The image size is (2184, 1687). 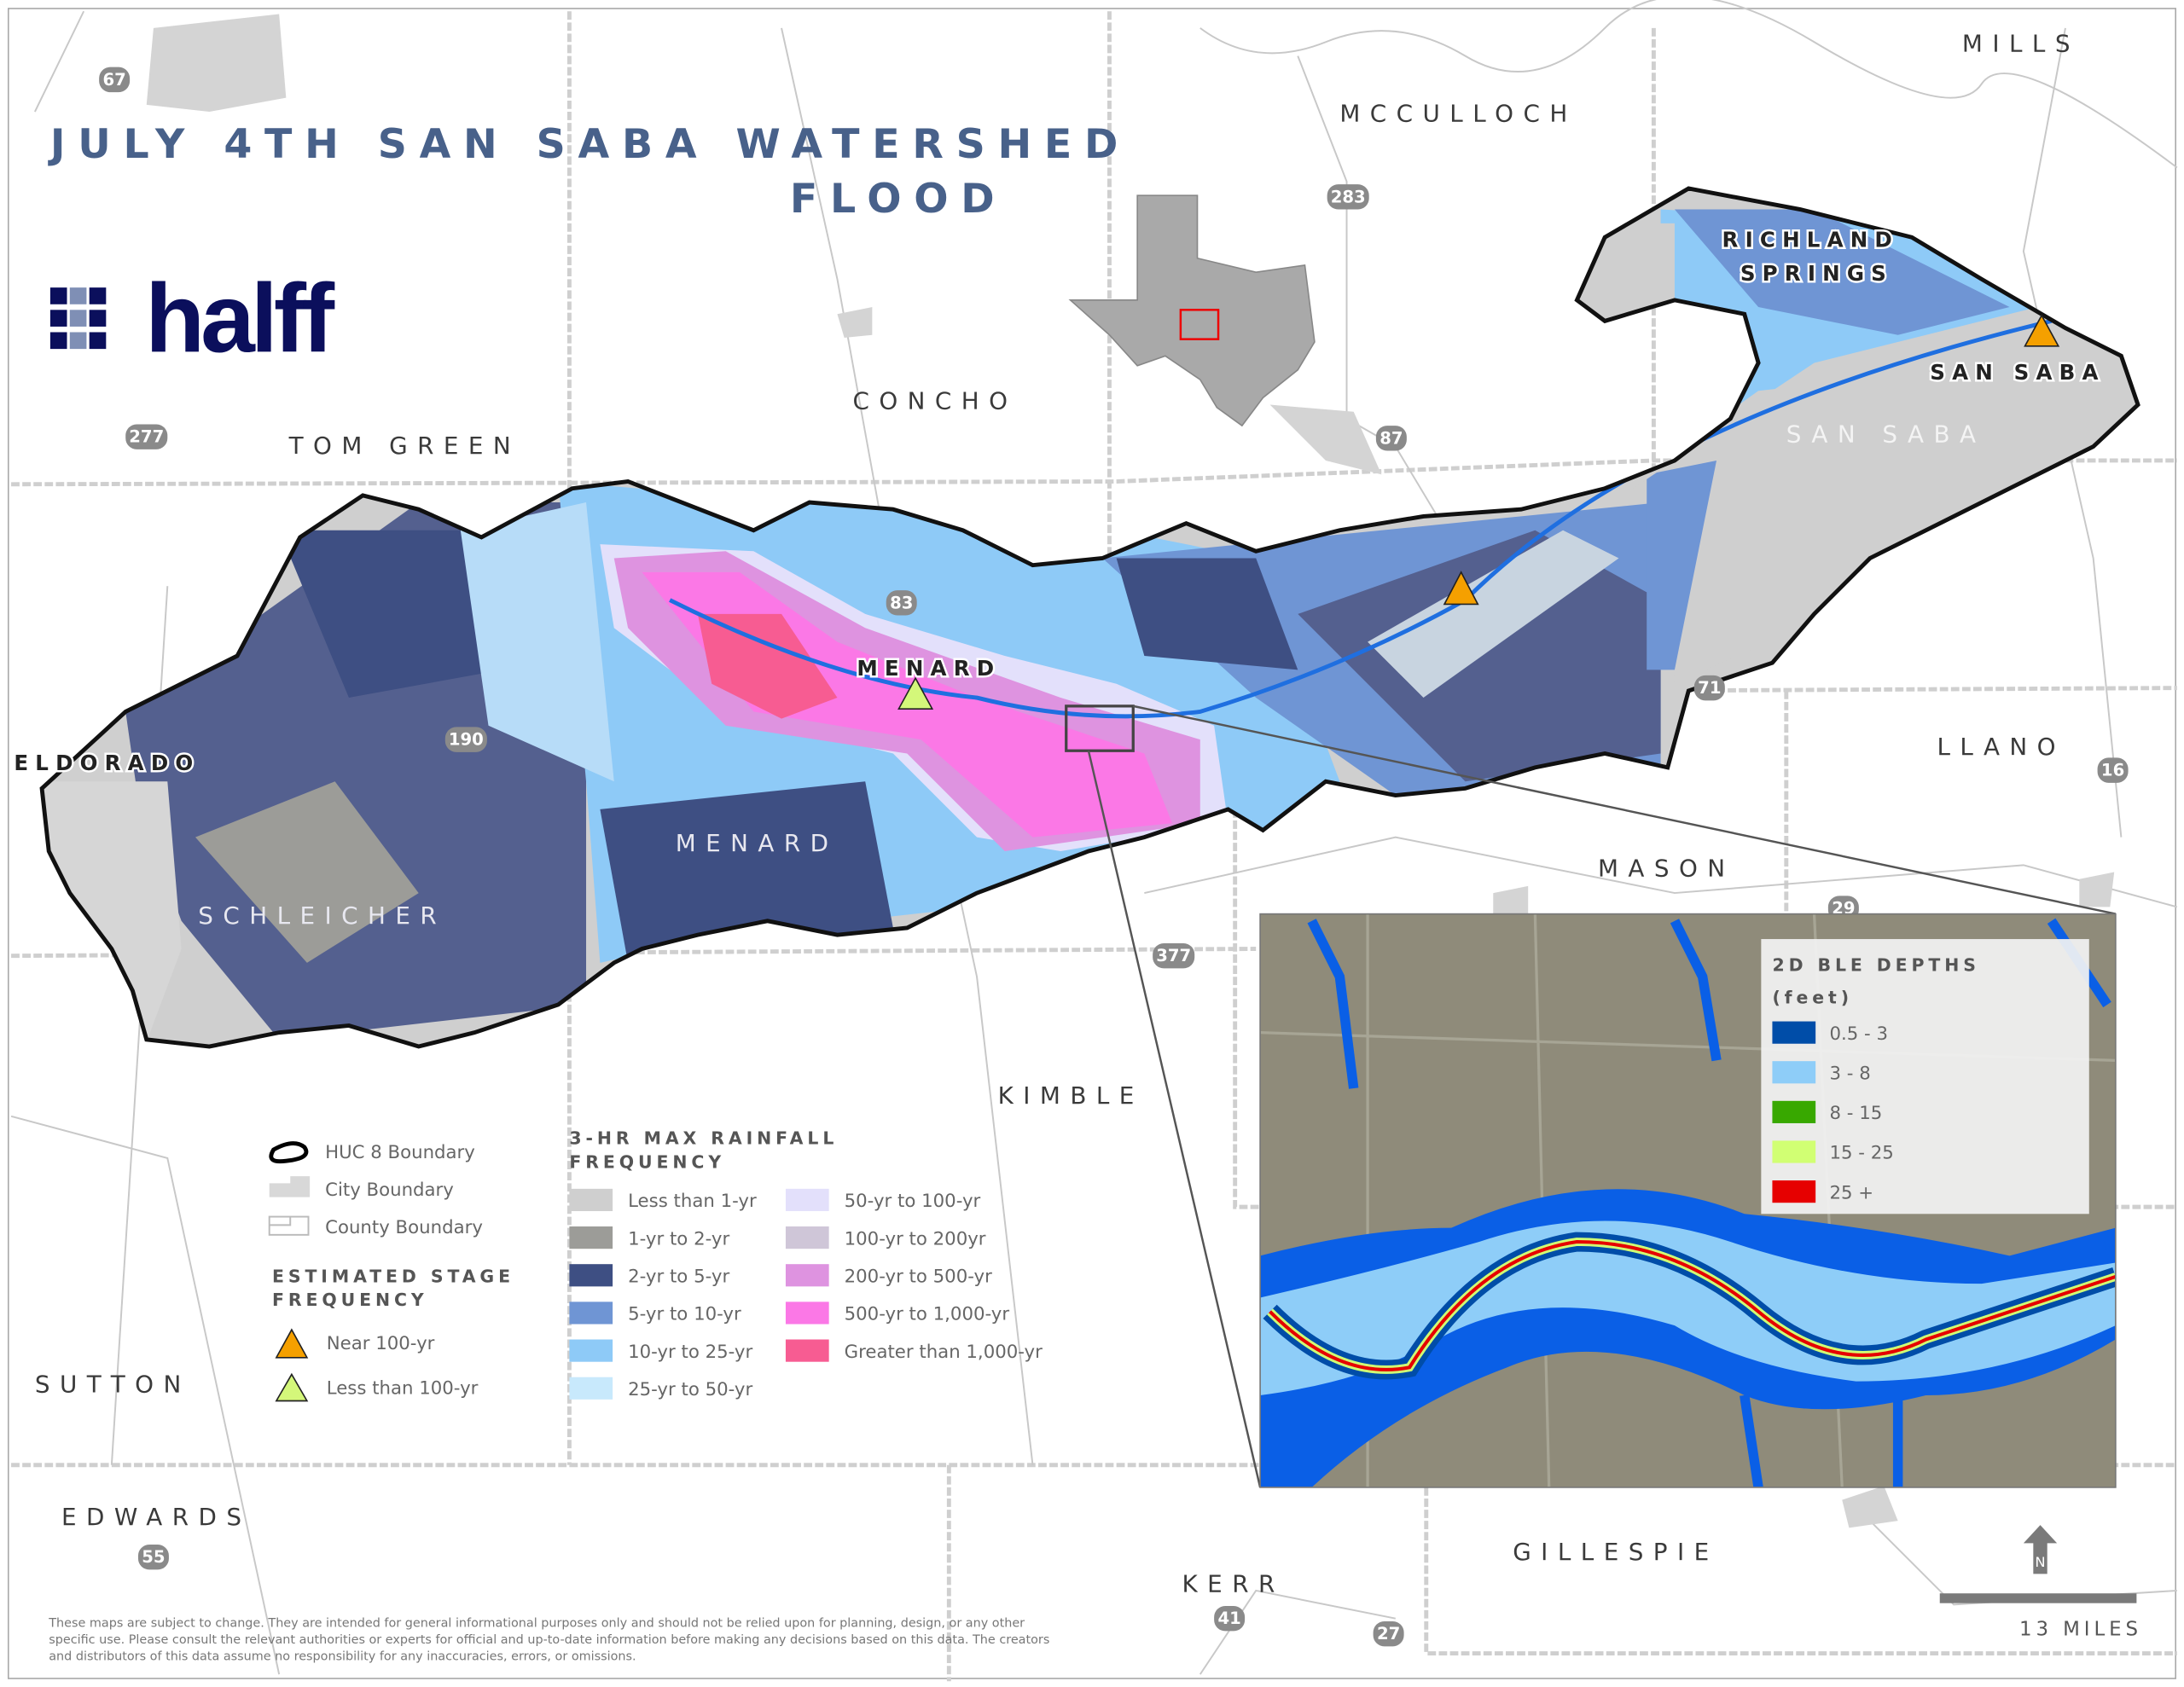 What do you see at coordinates (693, 1202) in the screenshot?
I see `legend-label: Less than 1-yr` at bounding box center [693, 1202].